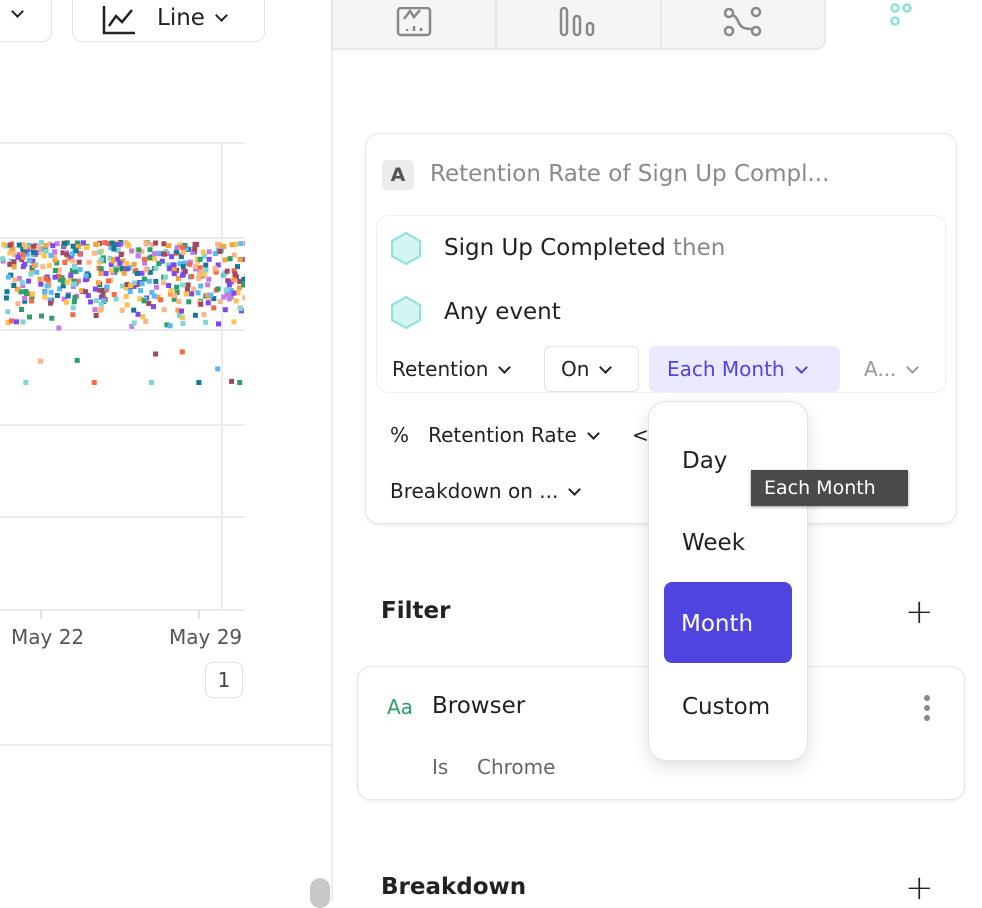  What do you see at coordinates (224, 680) in the screenshot?
I see `legend-page-button: 1` at bounding box center [224, 680].